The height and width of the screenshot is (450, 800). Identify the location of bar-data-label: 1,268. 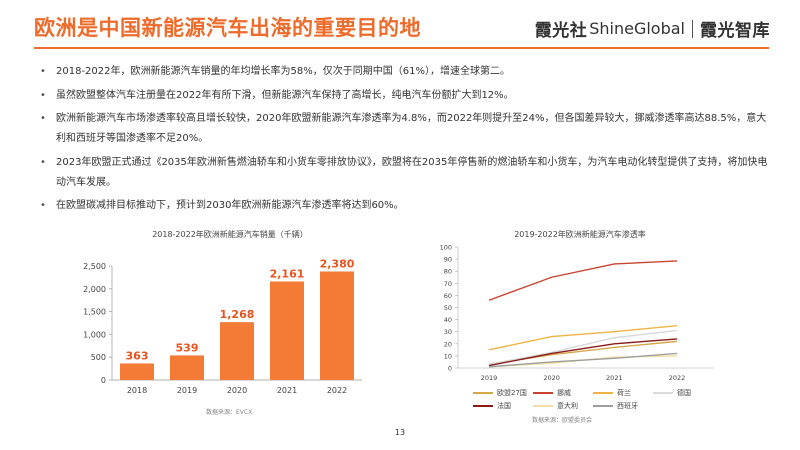
(237, 314).